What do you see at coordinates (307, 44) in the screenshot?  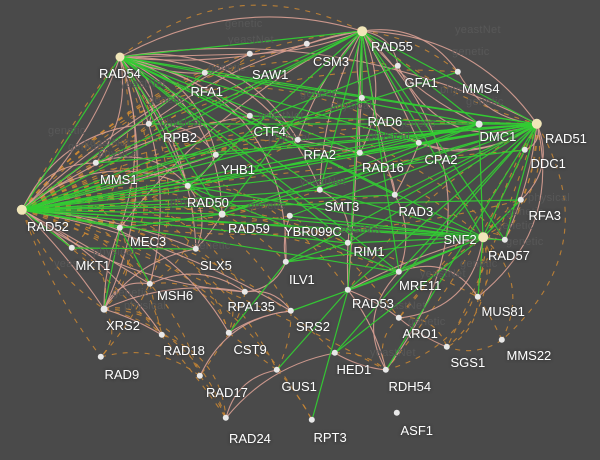 I see `network-node-csm3` at bounding box center [307, 44].